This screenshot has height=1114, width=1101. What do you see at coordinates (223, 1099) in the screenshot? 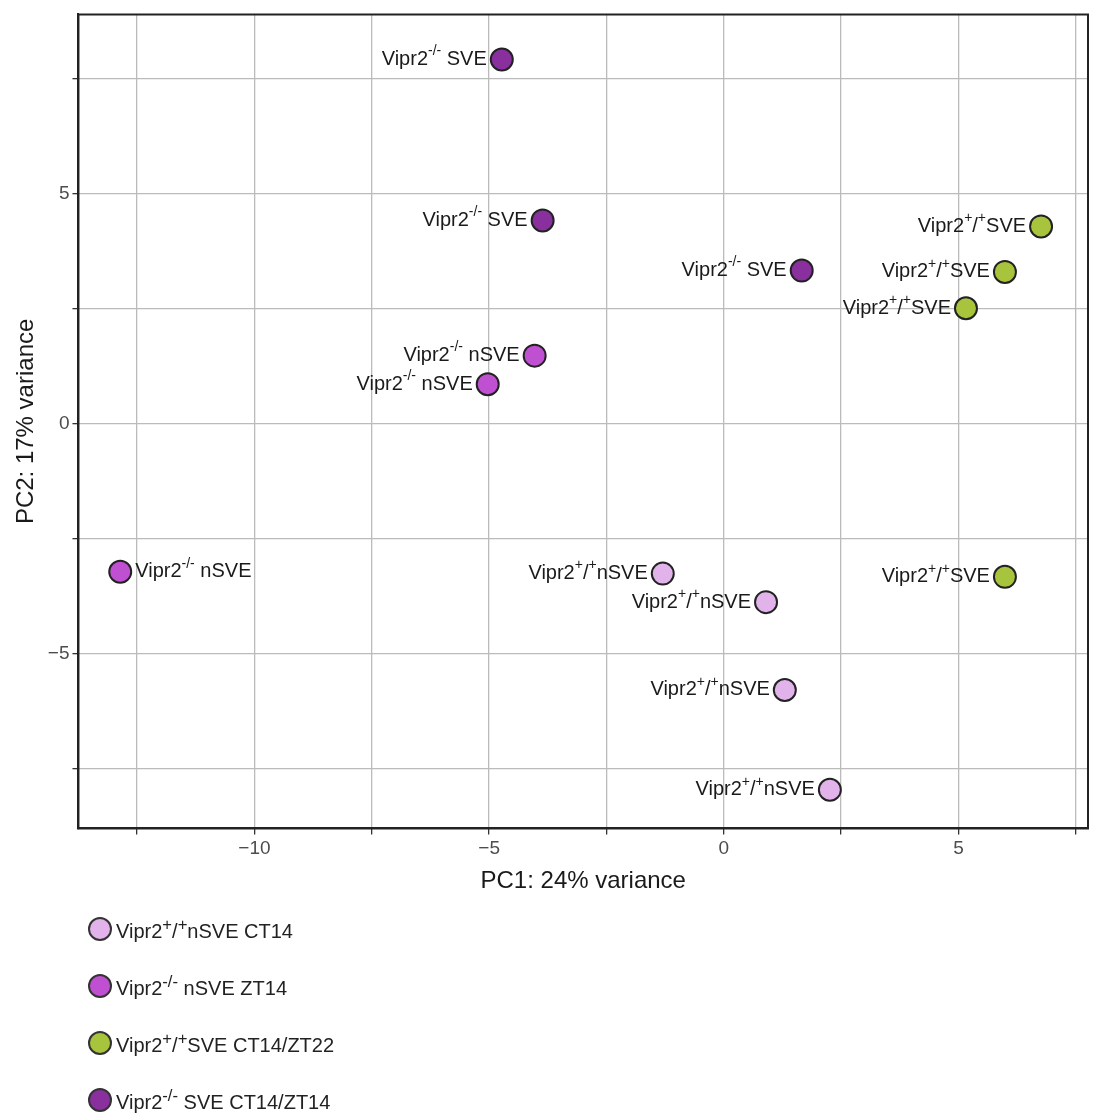
I see `legend-label: Vipr2$^{-/-}$ SVE CT14/ZT14` at bounding box center [223, 1099].